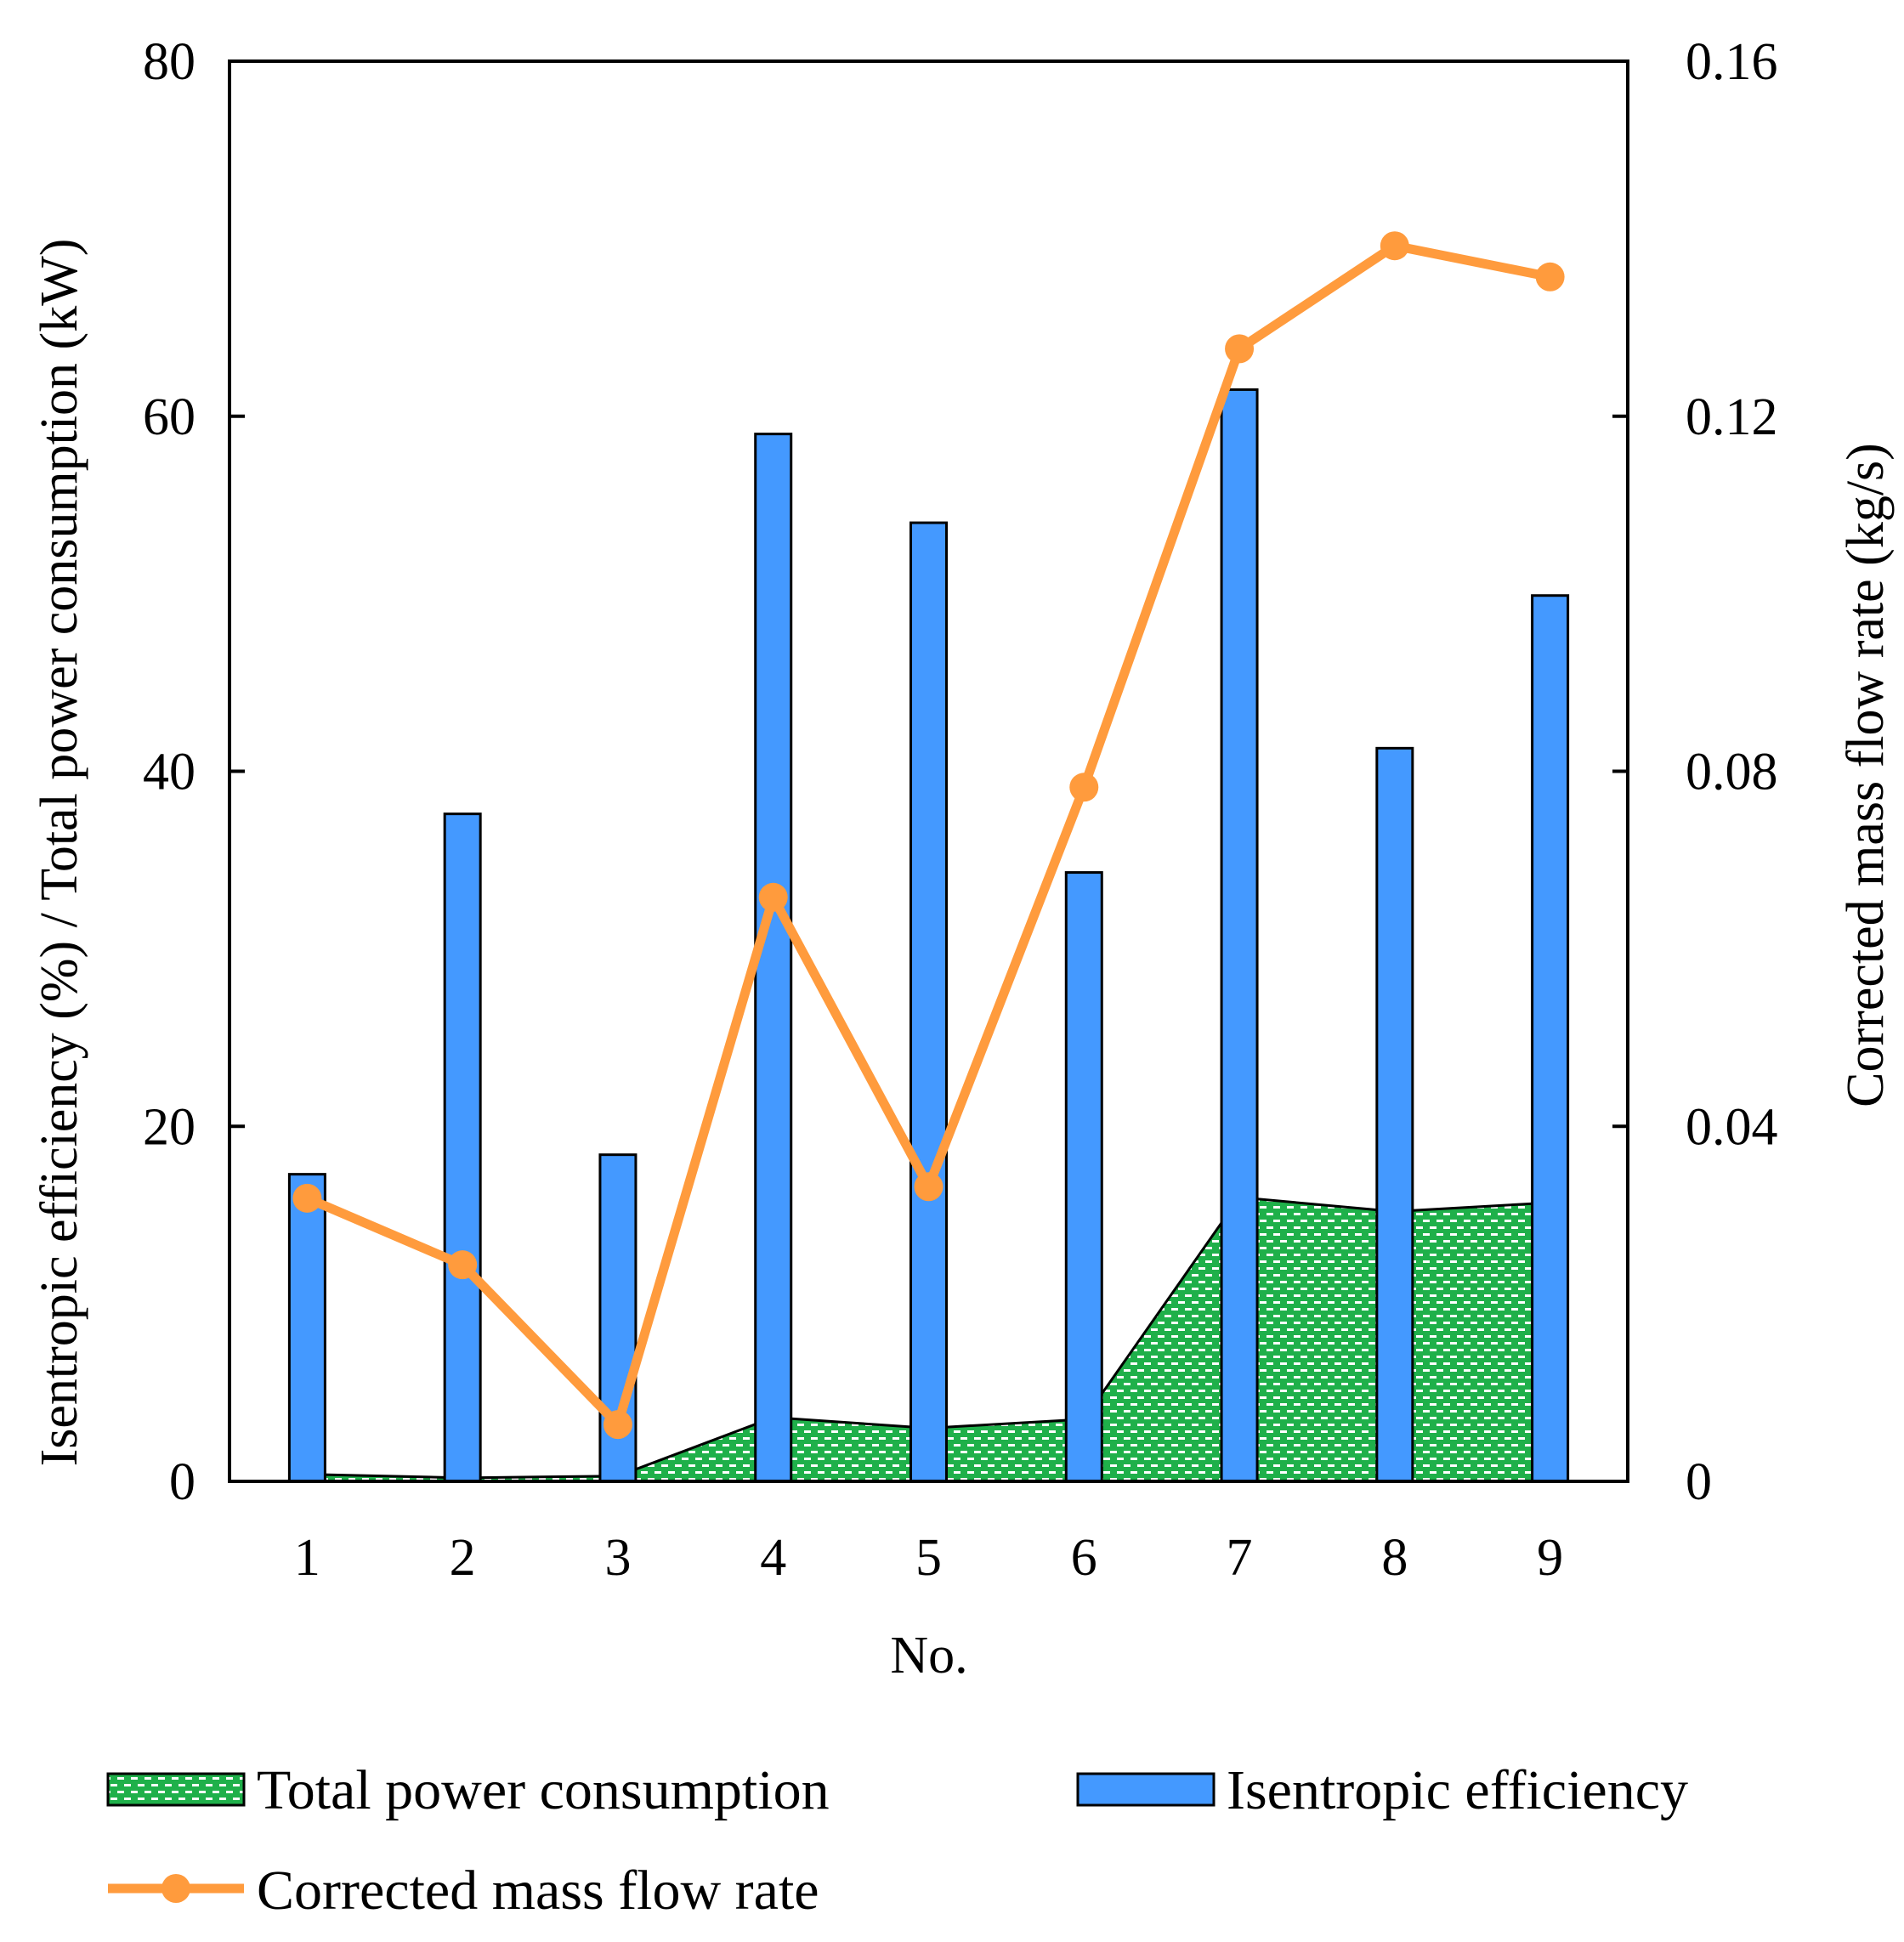 The image size is (1904, 1942). What do you see at coordinates (1394, 1558) in the screenshot?
I see `x-tick-label-8: 8` at bounding box center [1394, 1558].